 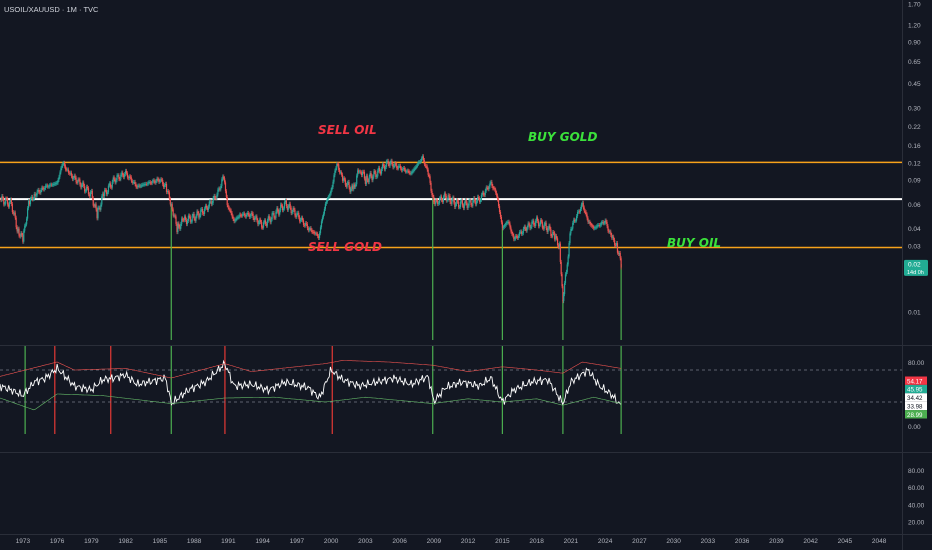 I want to click on pane3-tick-label: 80.00, so click(x=916, y=471).